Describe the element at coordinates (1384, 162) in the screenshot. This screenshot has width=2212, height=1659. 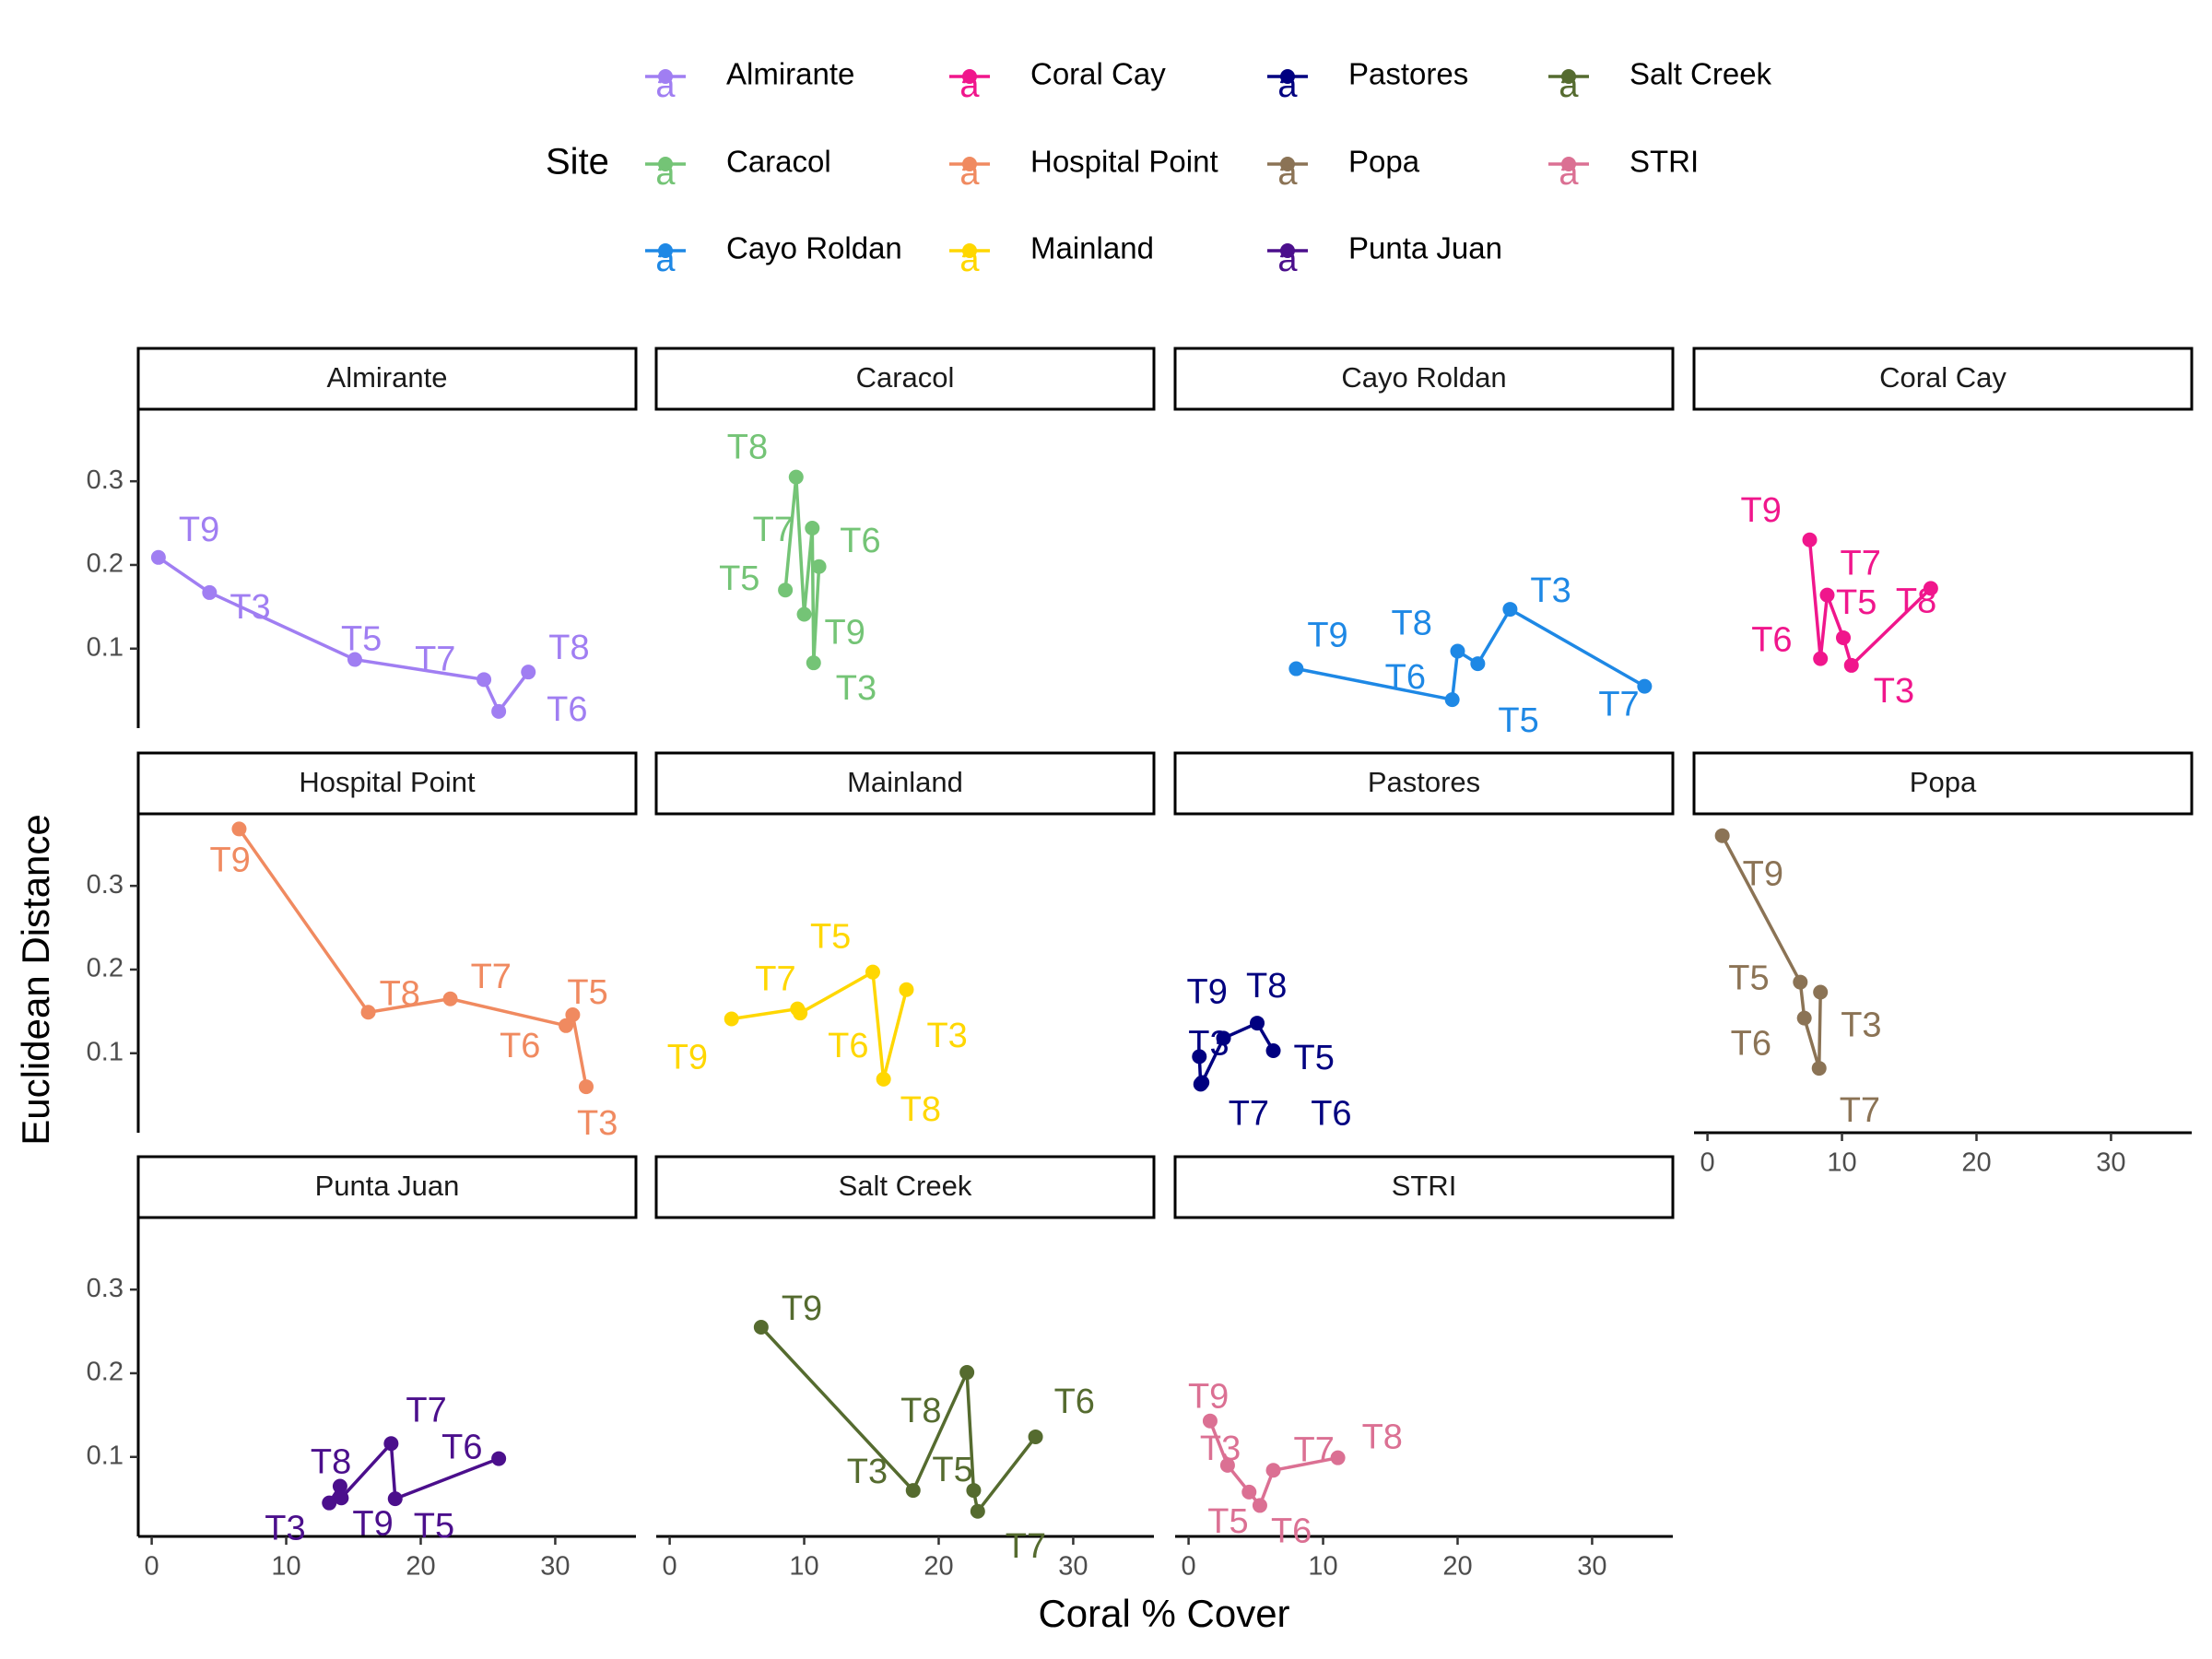
I see `legend-label: Popa` at that location.